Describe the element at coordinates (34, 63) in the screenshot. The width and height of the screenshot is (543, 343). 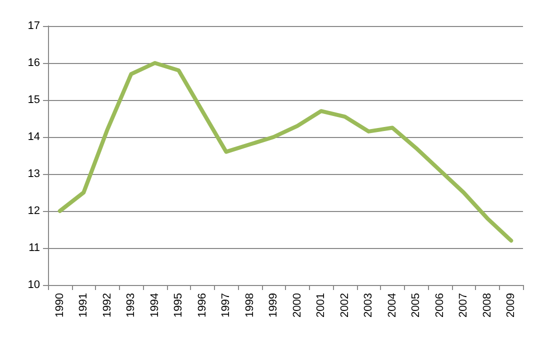
I see `y-tick-label: 16` at that location.